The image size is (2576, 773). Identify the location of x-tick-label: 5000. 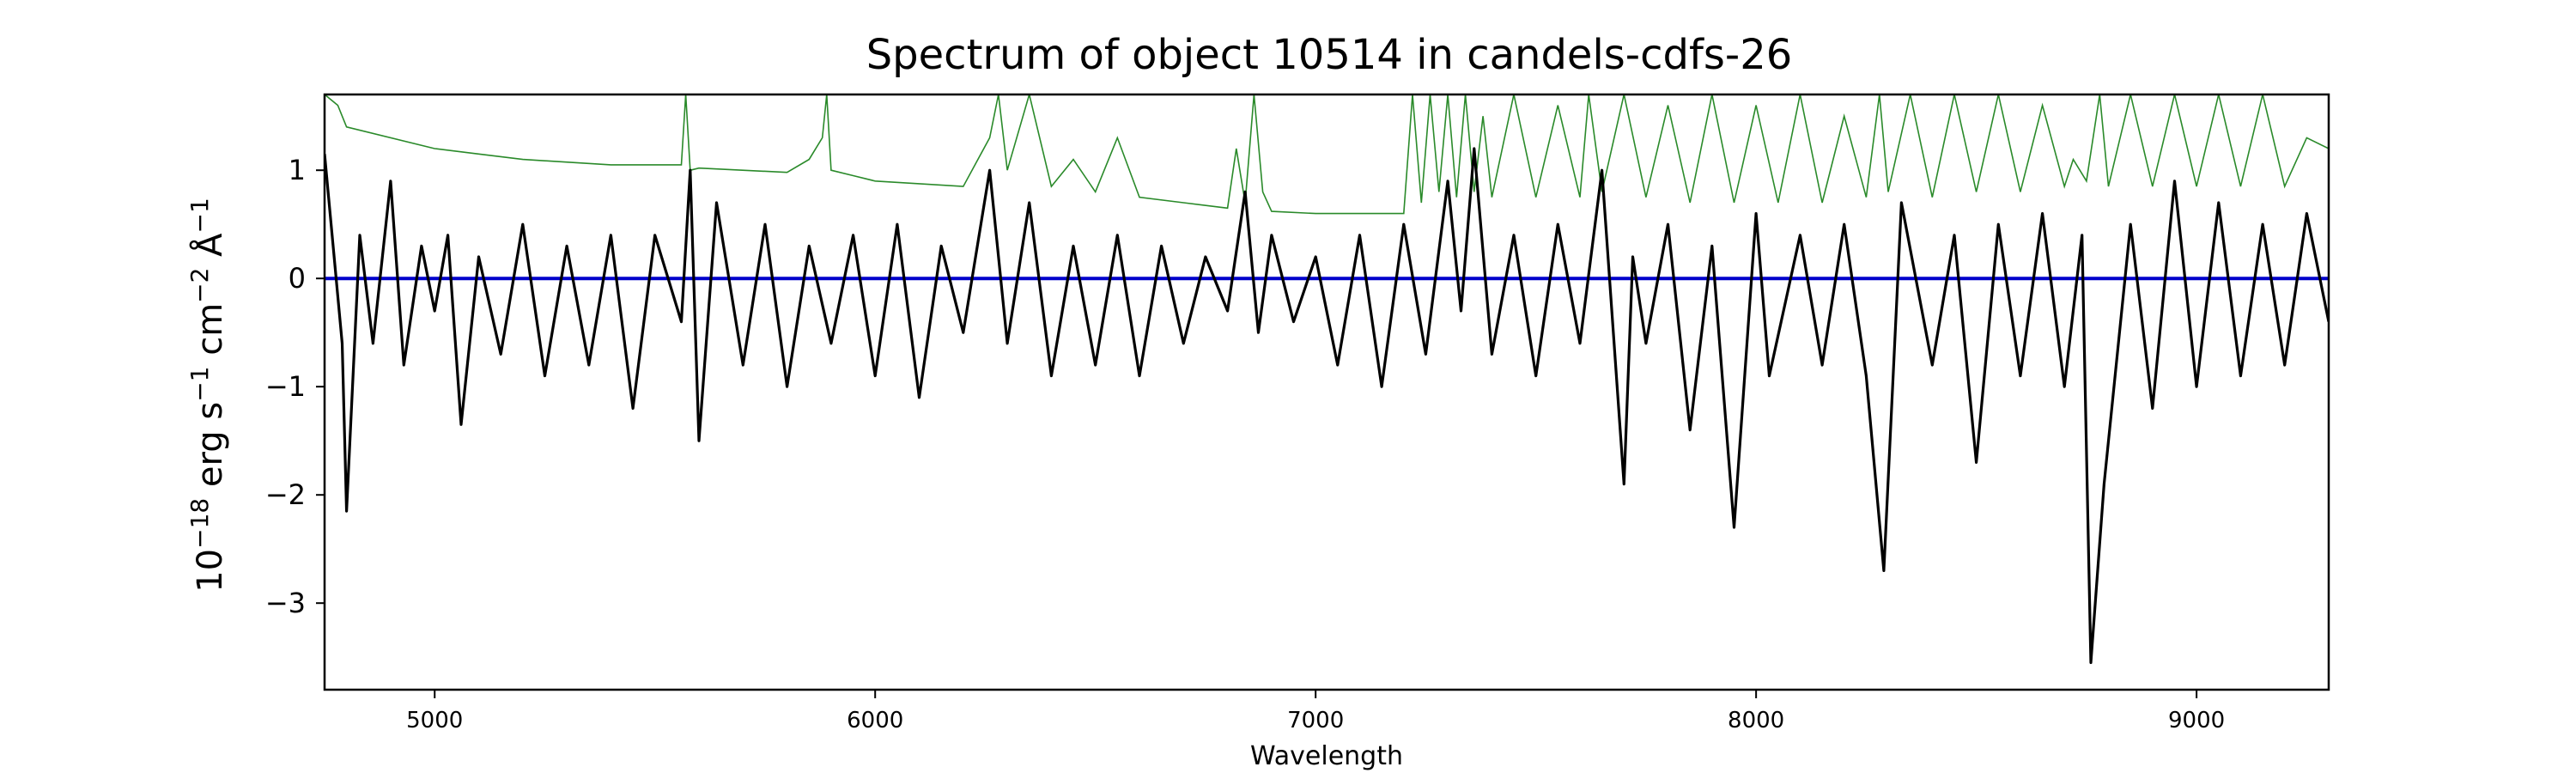
(434, 720).